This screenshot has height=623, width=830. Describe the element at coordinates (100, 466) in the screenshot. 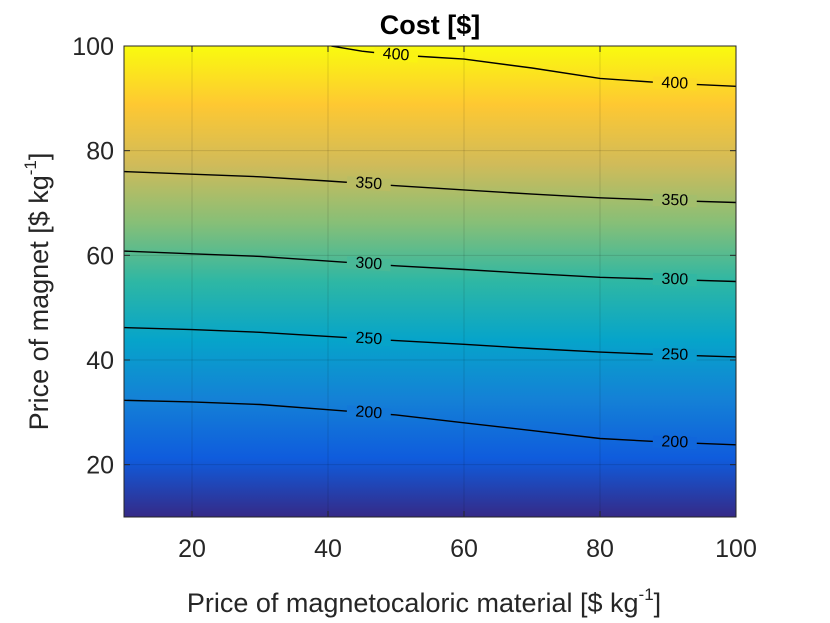

I see `y-tick-label: 20` at that location.